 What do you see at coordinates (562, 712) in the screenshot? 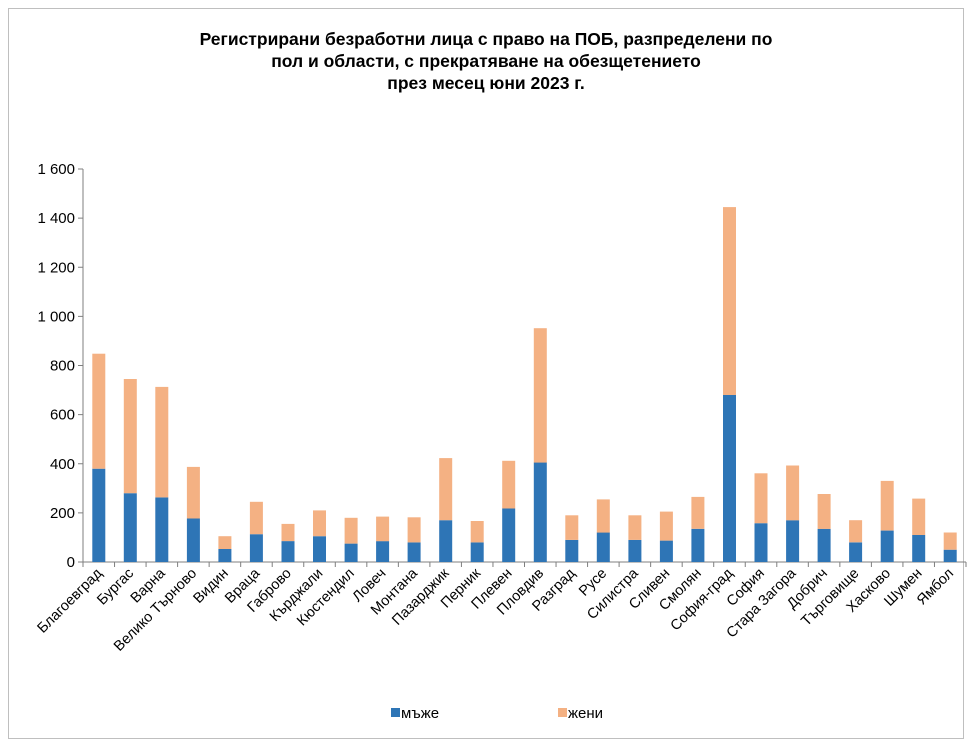
I see `legend-swatch-women` at bounding box center [562, 712].